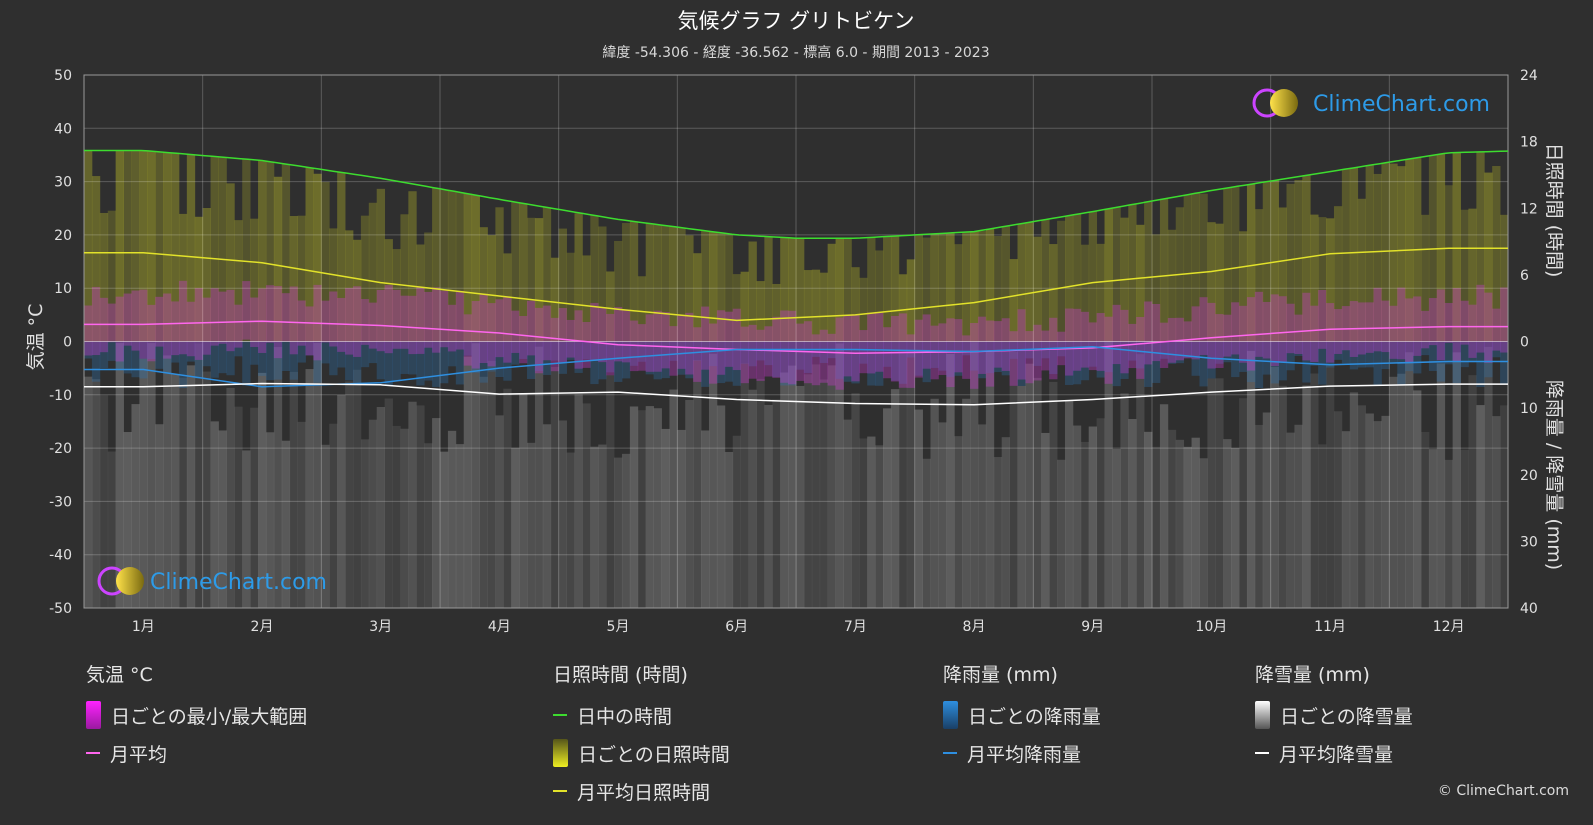 This screenshot has width=1593, height=825. Describe the element at coordinates (1092, 627) in the screenshot. I see `x-tick-month: 9月` at that location.